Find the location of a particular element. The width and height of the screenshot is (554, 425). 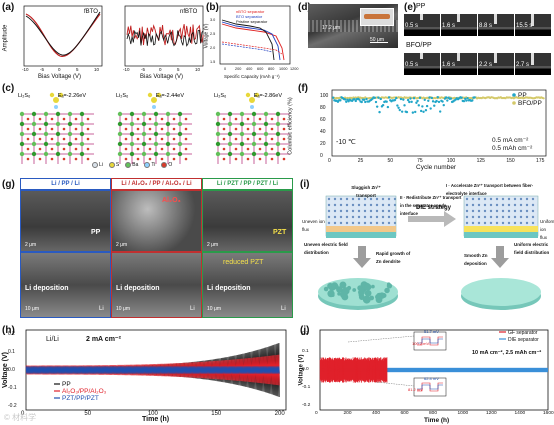

panel-j-plot is located at coordinates (434, 370).